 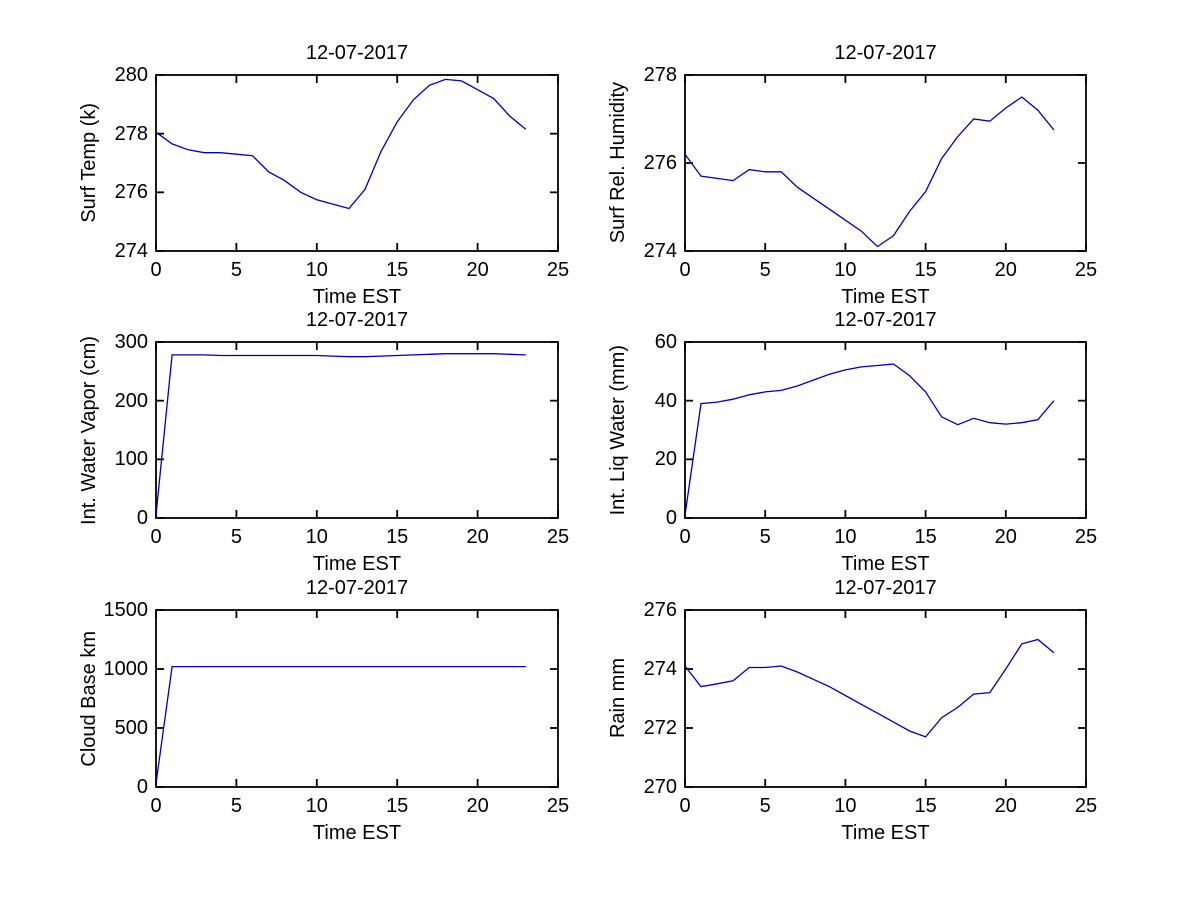 I want to click on y-tick-label: 270, so click(x=660, y=787).